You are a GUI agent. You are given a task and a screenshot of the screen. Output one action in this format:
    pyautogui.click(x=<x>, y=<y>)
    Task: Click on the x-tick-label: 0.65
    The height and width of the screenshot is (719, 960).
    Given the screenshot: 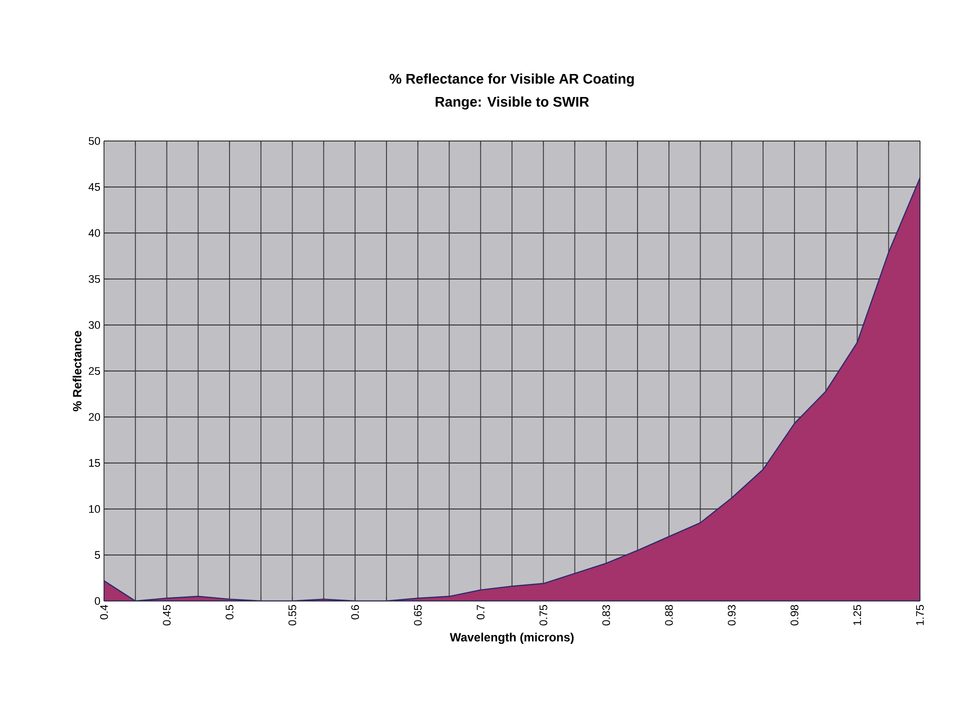 What is the action you would take?
    pyautogui.click(x=418, y=615)
    